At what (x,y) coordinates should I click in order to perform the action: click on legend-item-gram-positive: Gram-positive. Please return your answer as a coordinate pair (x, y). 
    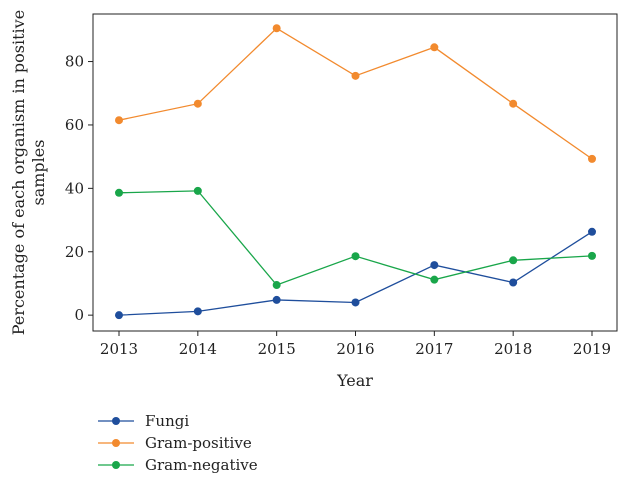
    Looking at the image, I should click on (175, 443).